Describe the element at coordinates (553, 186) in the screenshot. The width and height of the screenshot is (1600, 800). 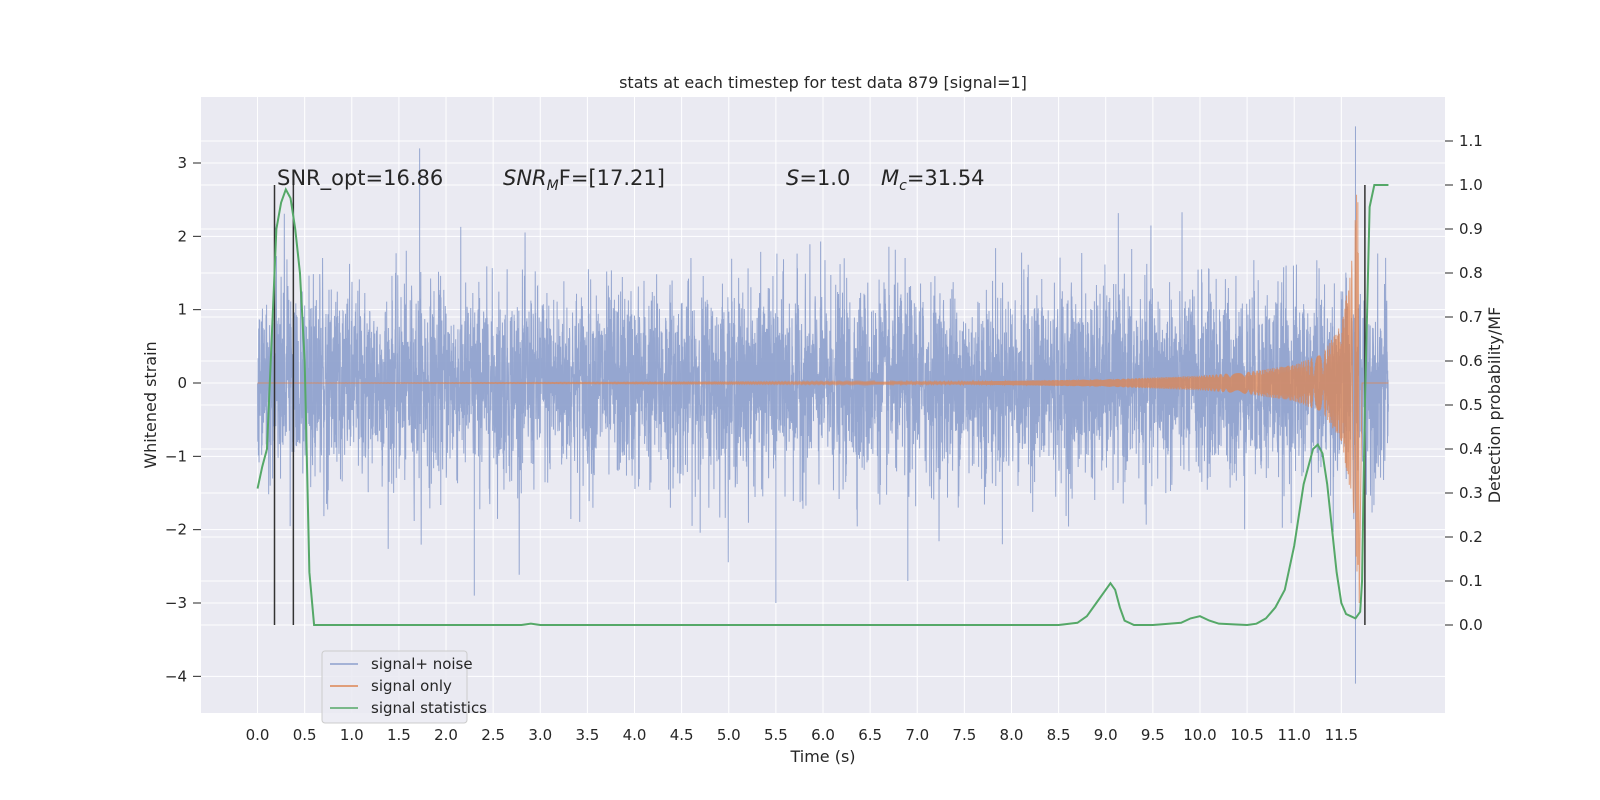
I see `snr-mf-subscript: M` at that location.